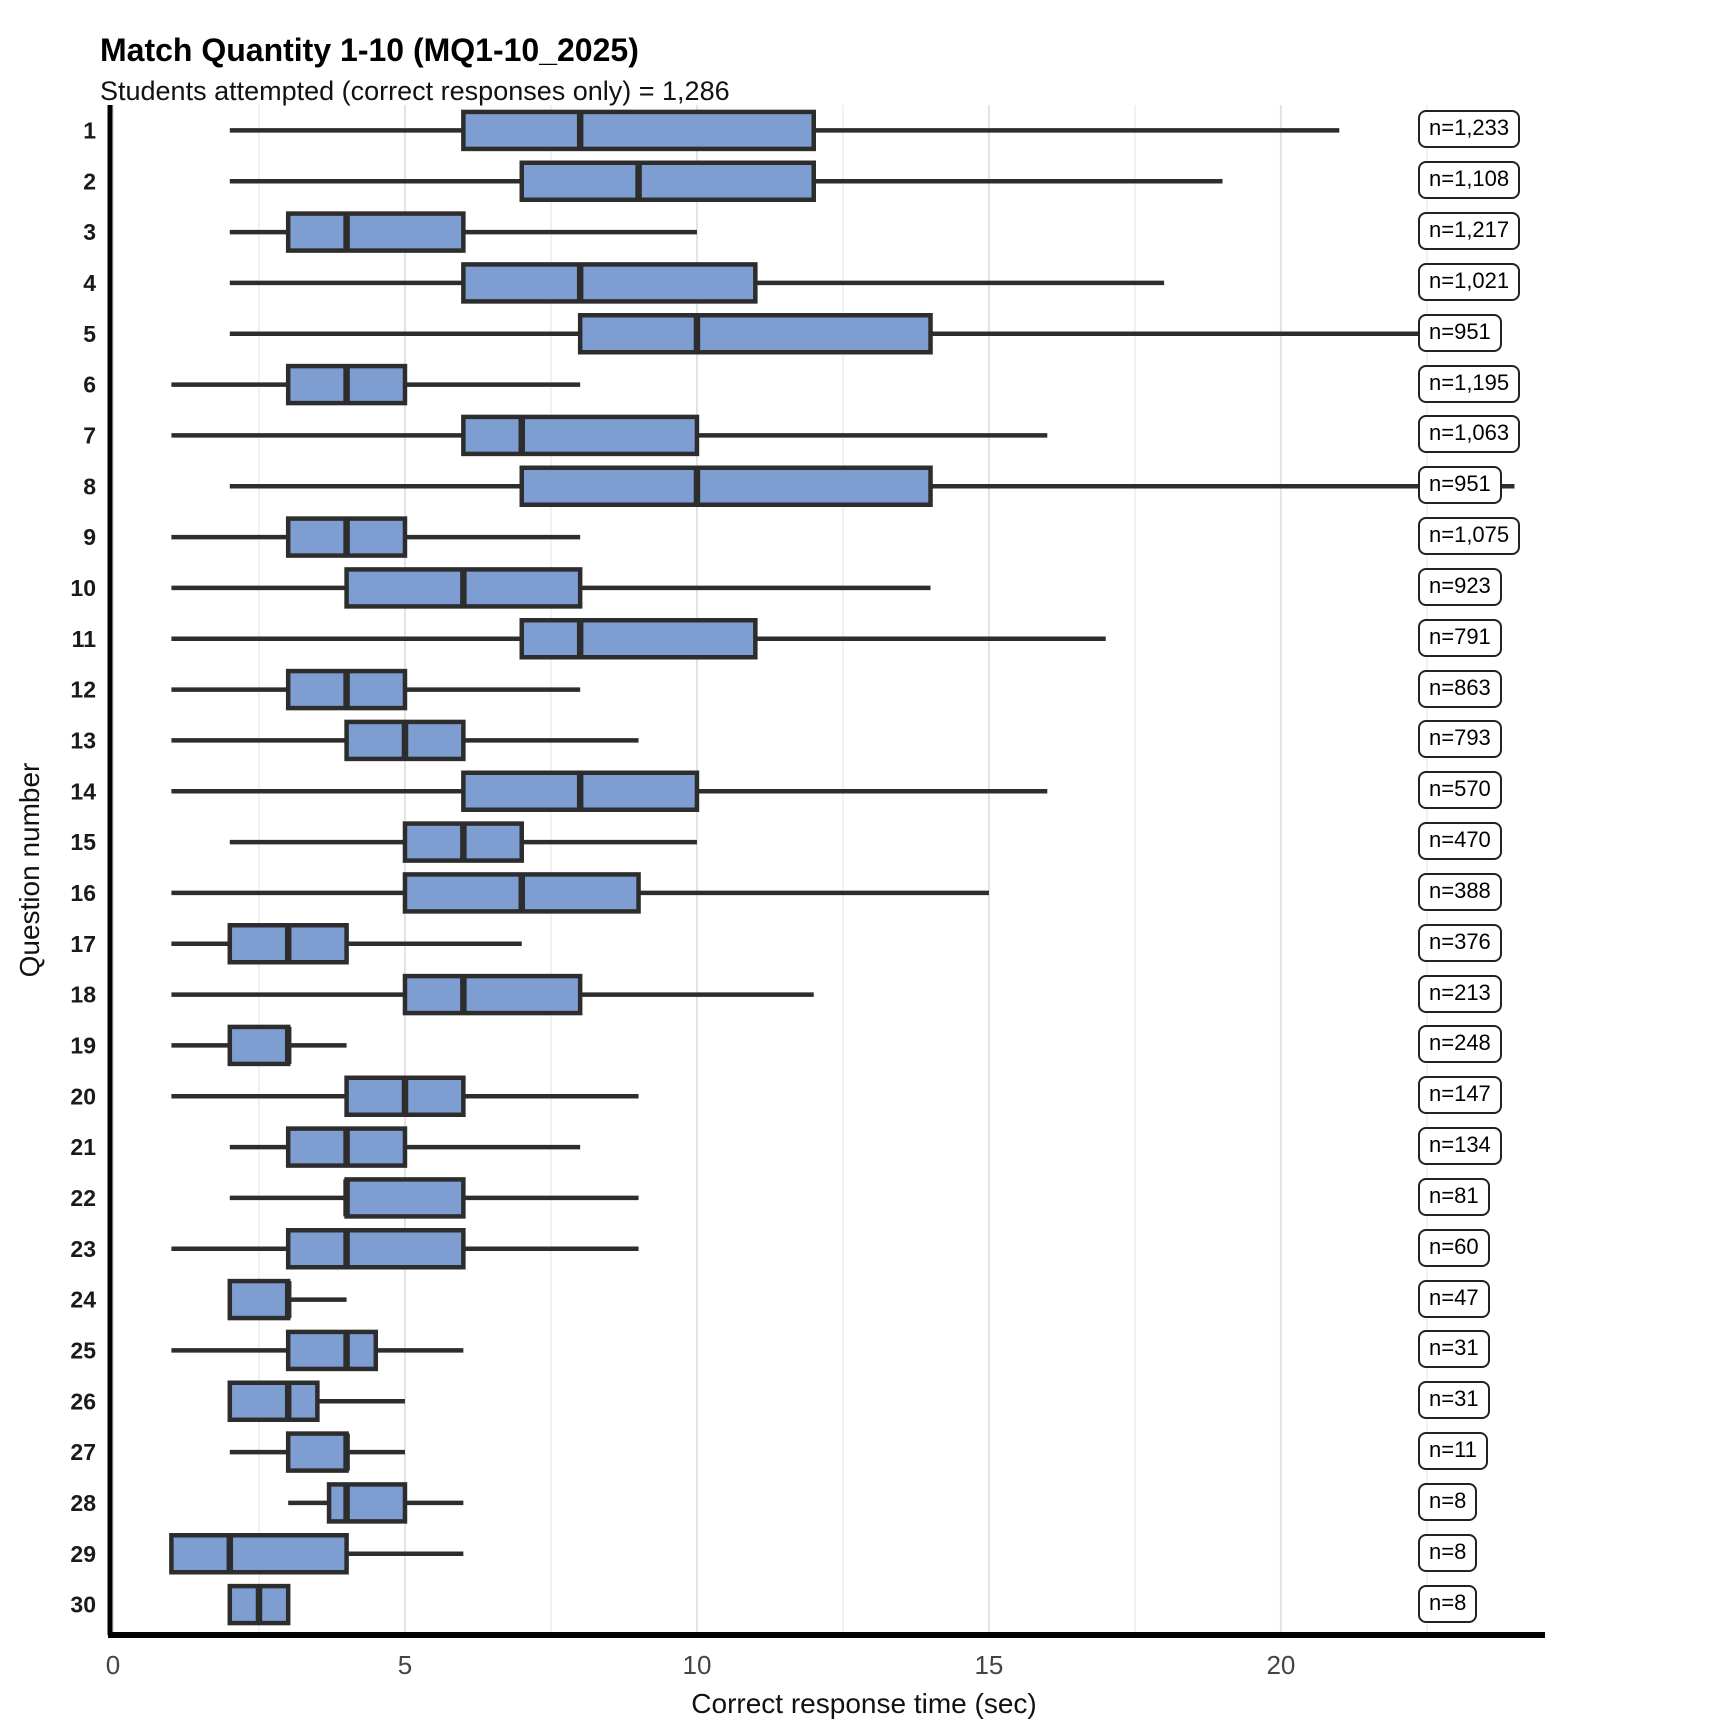 This screenshot has height=1728, width=1728. What do you see at coordinates (83, 1147) in the screenshot?
I see `y-tick-label-21: 21` at bounding box center [83, 1147].